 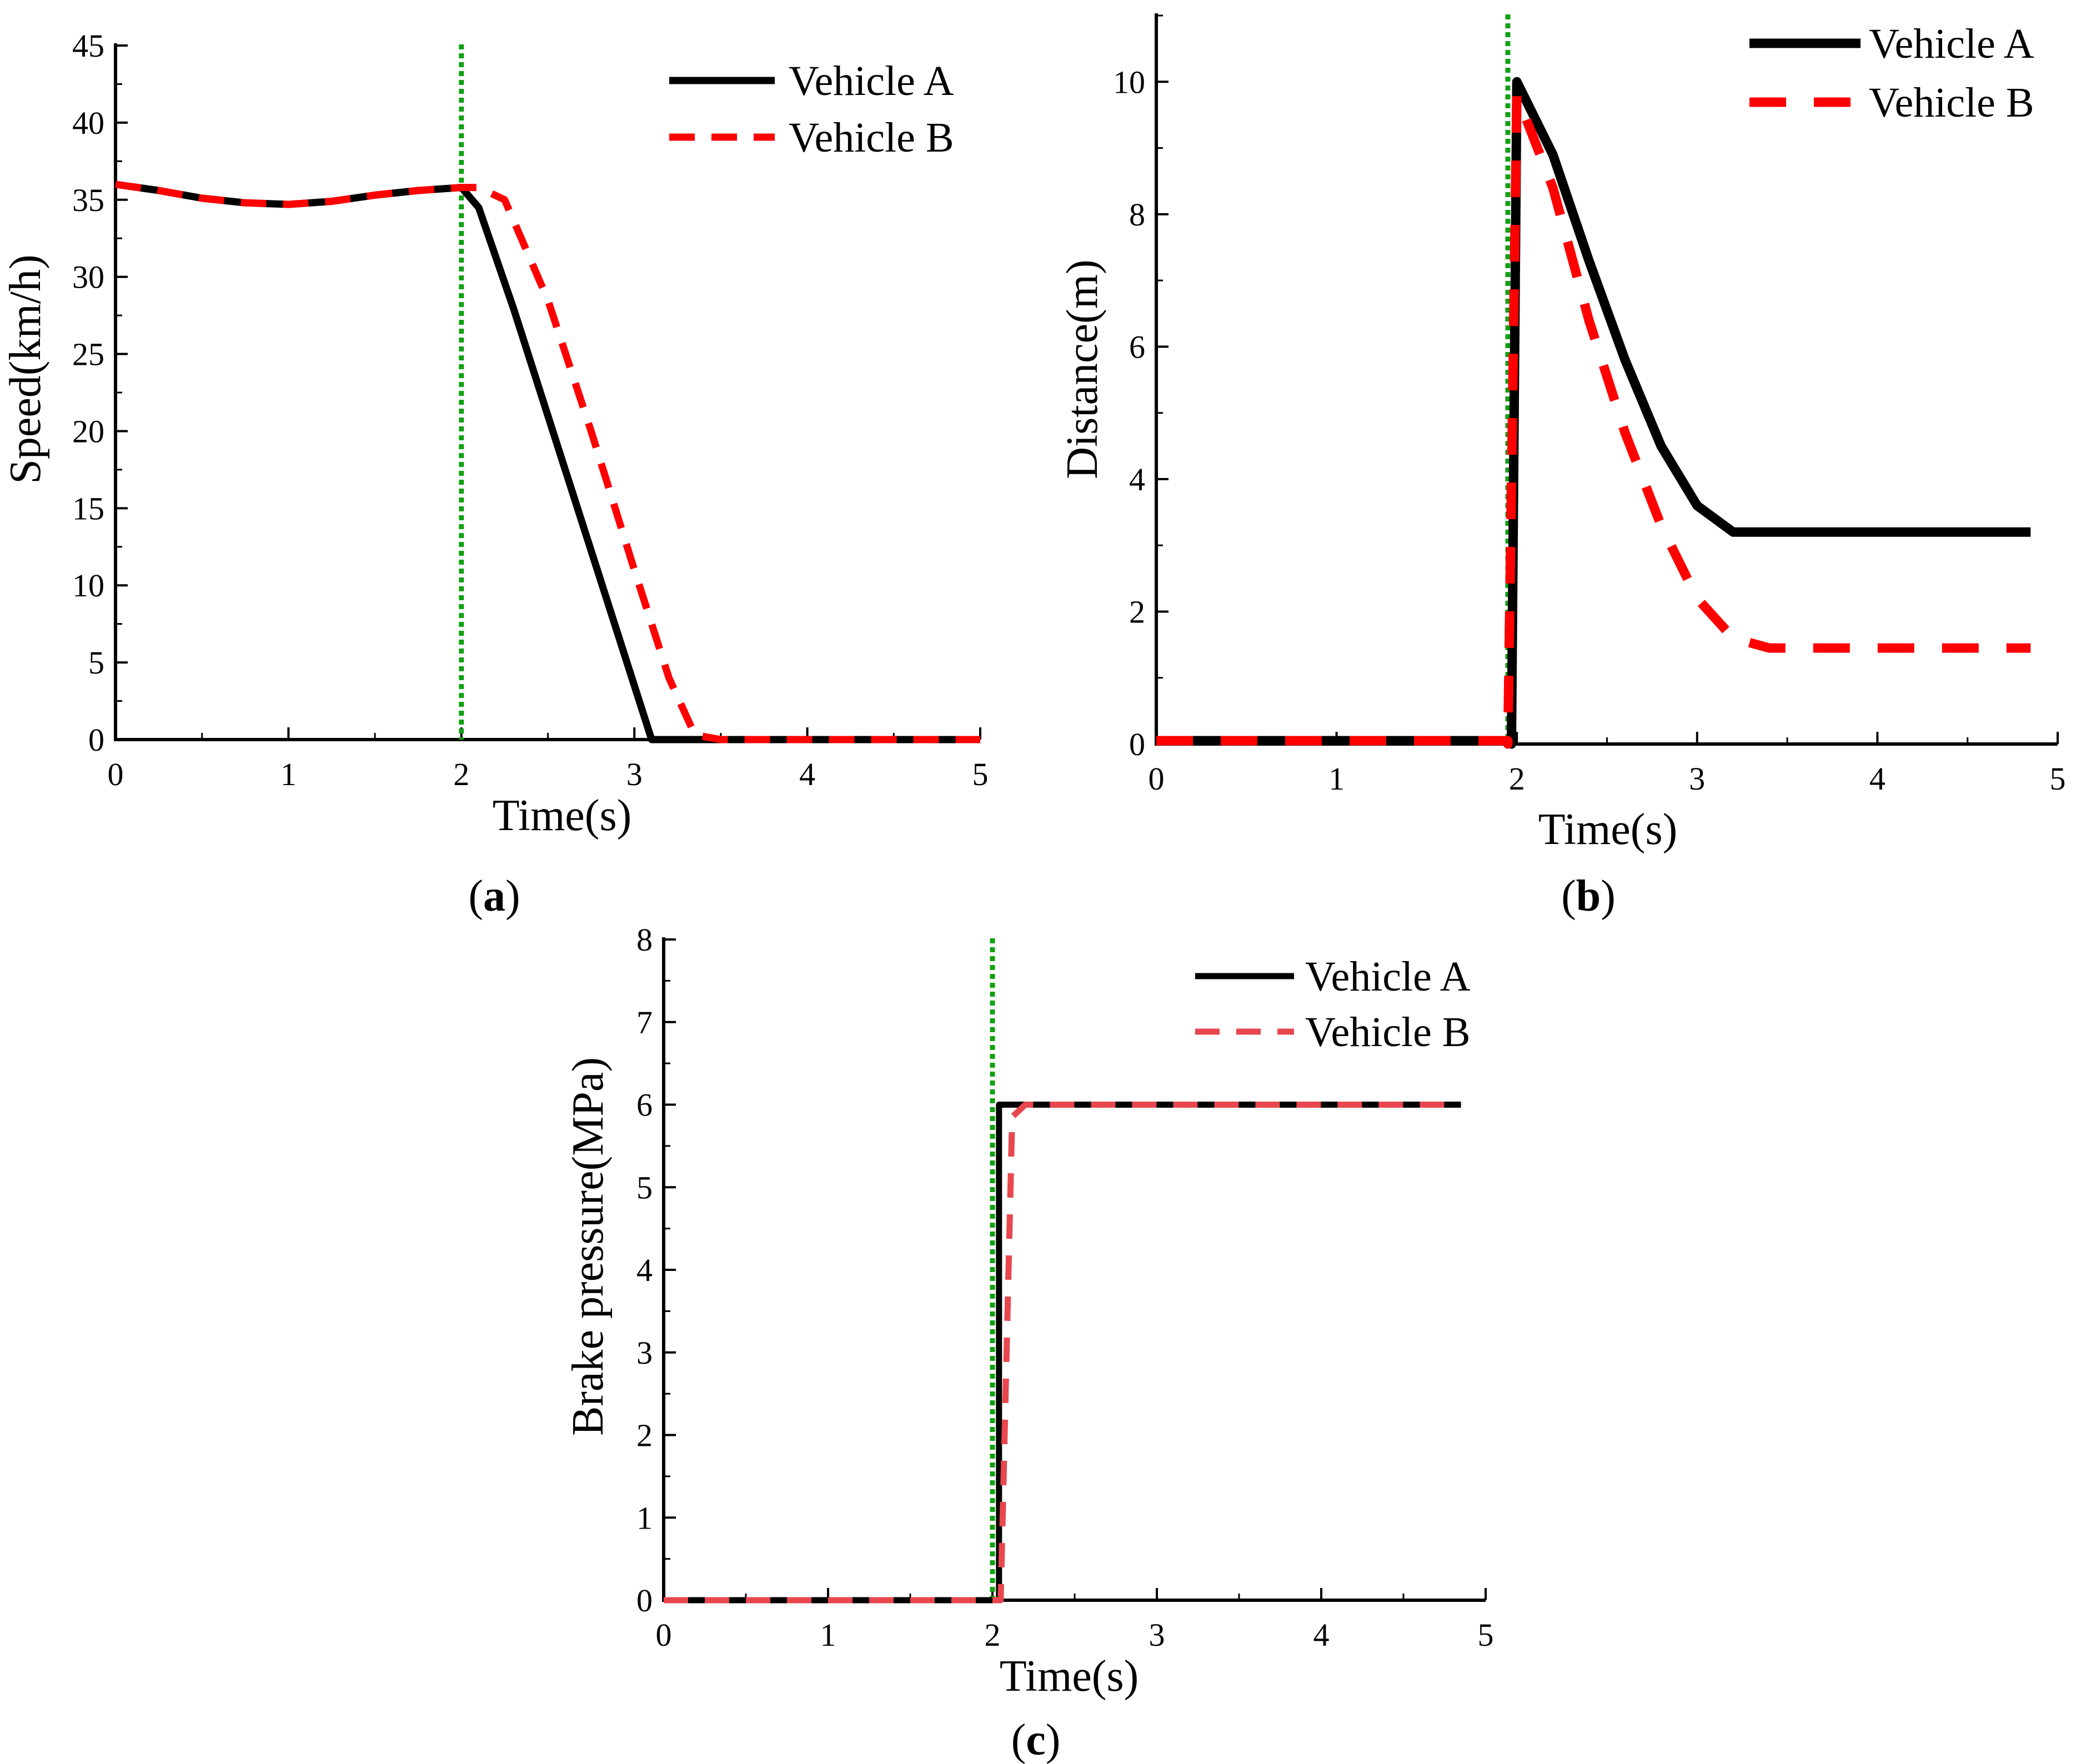 I want to click on panel-caption: (a), so click(x=494, y=896).